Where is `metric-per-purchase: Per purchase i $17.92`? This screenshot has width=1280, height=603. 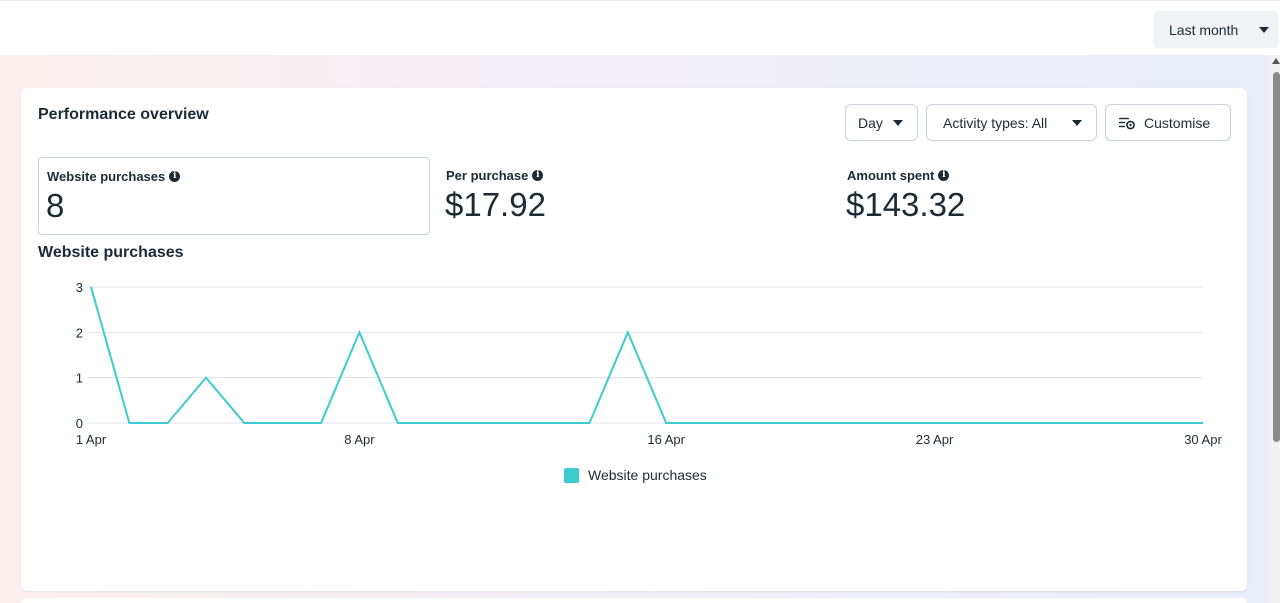 metric-per-purchase: Per purchase i $17.92 is located at coordinates (635, 196).